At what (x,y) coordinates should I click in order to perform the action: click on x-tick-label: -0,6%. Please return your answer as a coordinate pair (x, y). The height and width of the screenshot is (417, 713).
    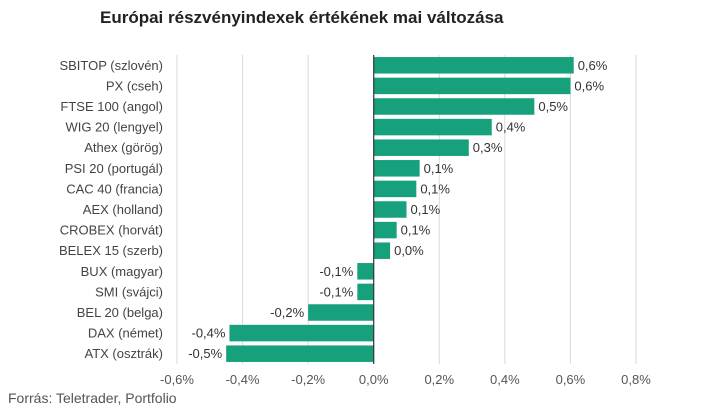
    Looking at the image, I should click on (177, 379).